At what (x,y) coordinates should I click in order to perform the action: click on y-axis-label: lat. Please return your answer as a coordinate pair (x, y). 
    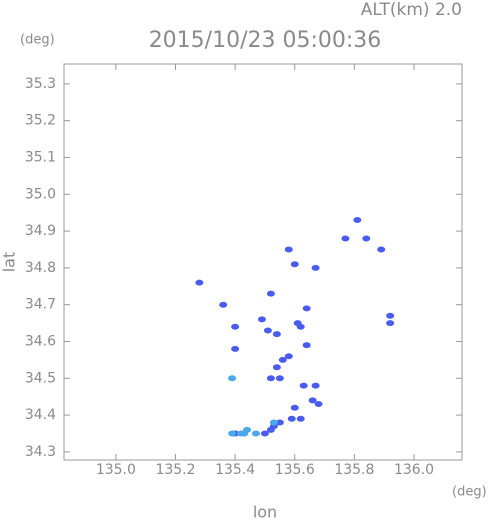
    Looking at the image, I should click on (9, 262).